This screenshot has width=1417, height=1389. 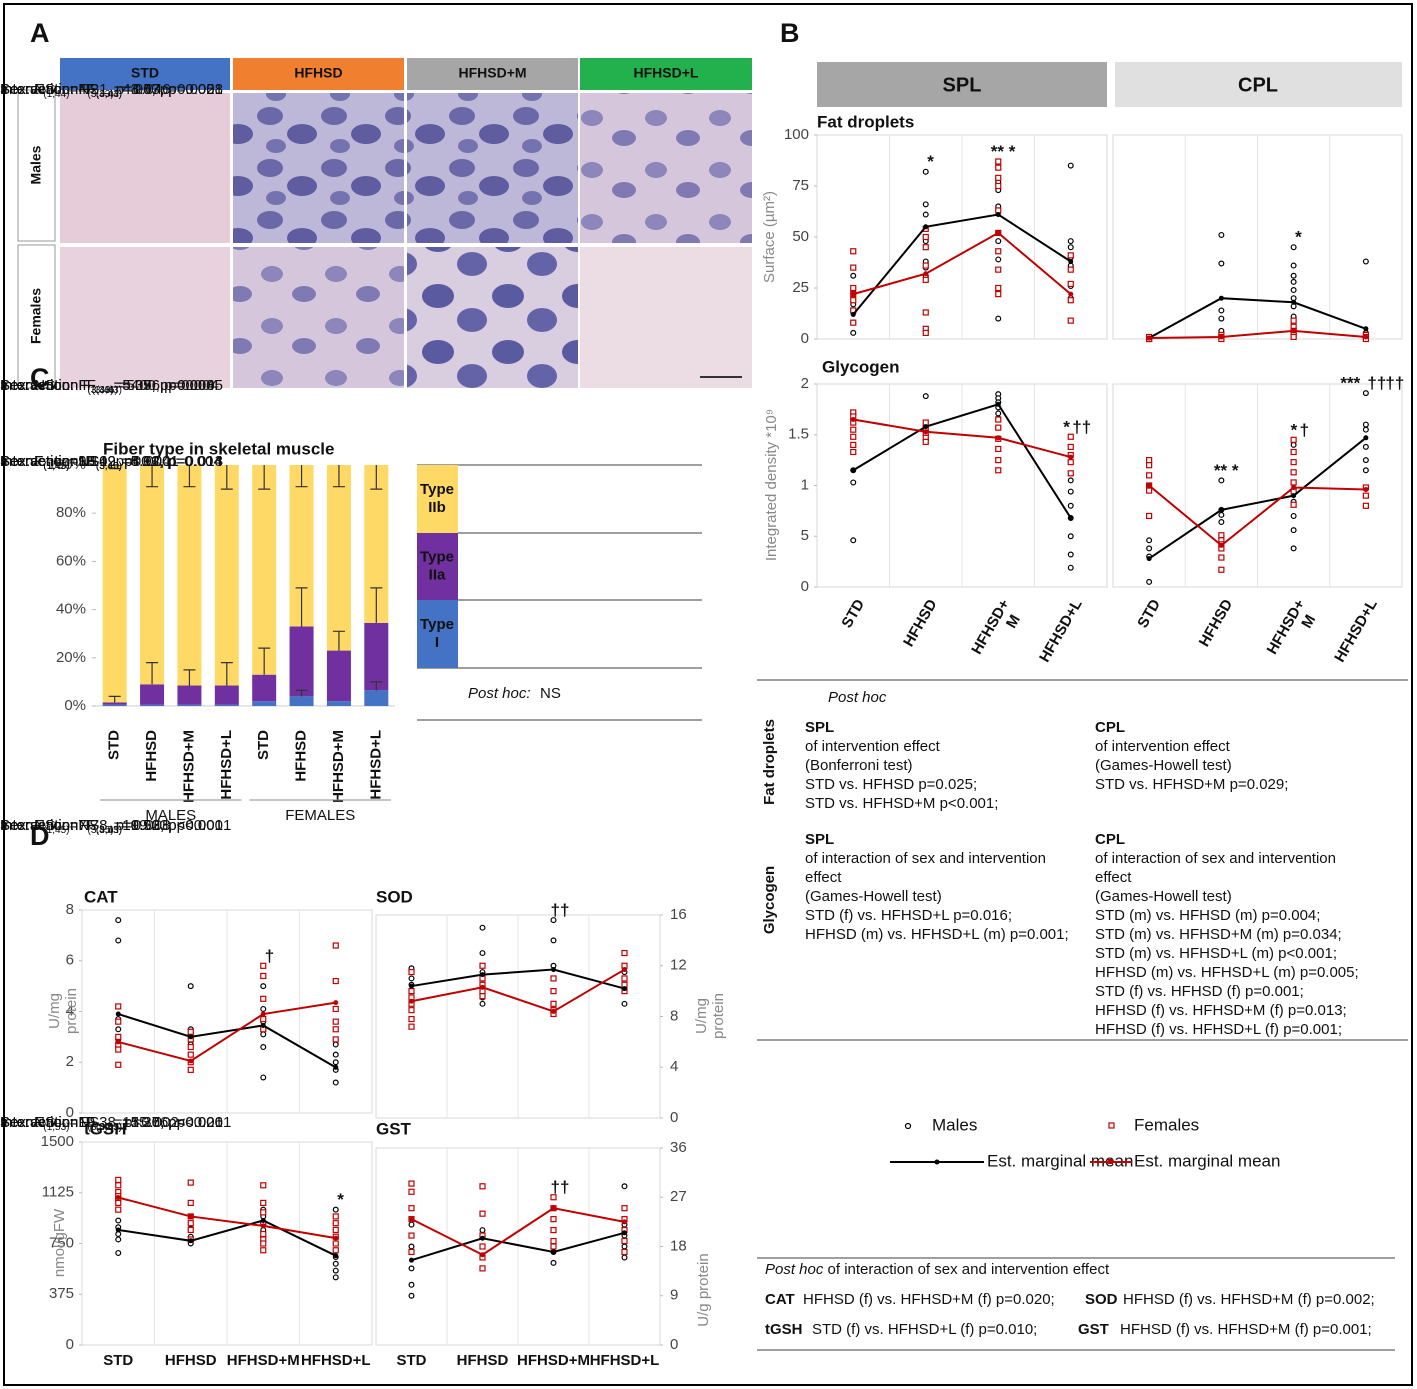 I want to click on type-cell, so click(x=437, y=566).